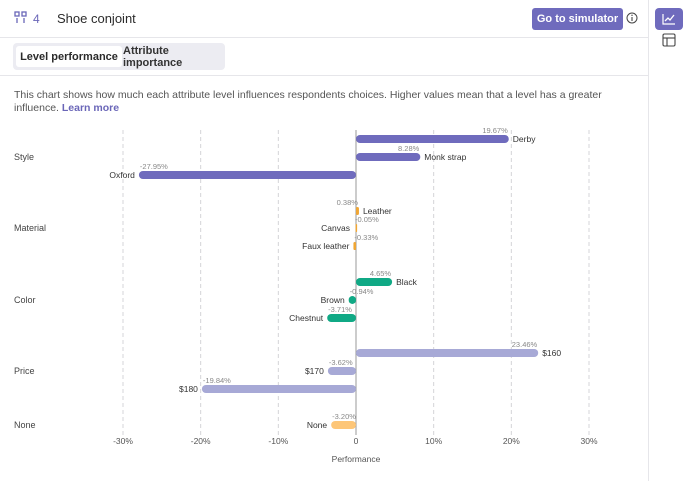 The width and height of the screenshot is (688, 481). What do you see at coordinates (551, 353) in the screenshot?
I see `level-label: $160` at bounding box center [551, 353].